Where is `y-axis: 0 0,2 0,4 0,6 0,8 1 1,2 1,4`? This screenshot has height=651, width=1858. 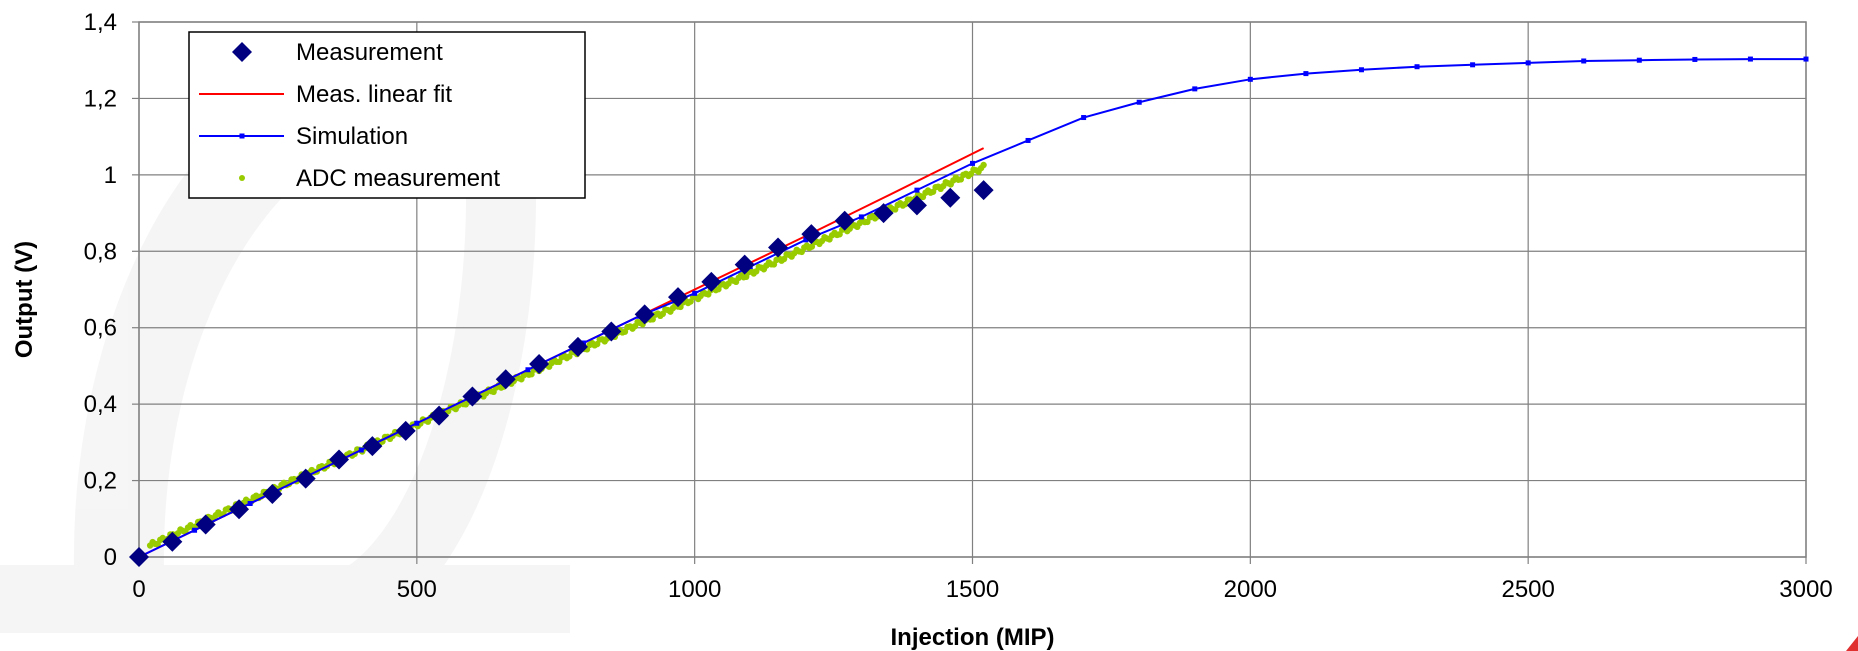 y-axis: 0 0,2 0,4 0,6 0,8 1 1,2 1,4 is located at coordinates (111, 290).